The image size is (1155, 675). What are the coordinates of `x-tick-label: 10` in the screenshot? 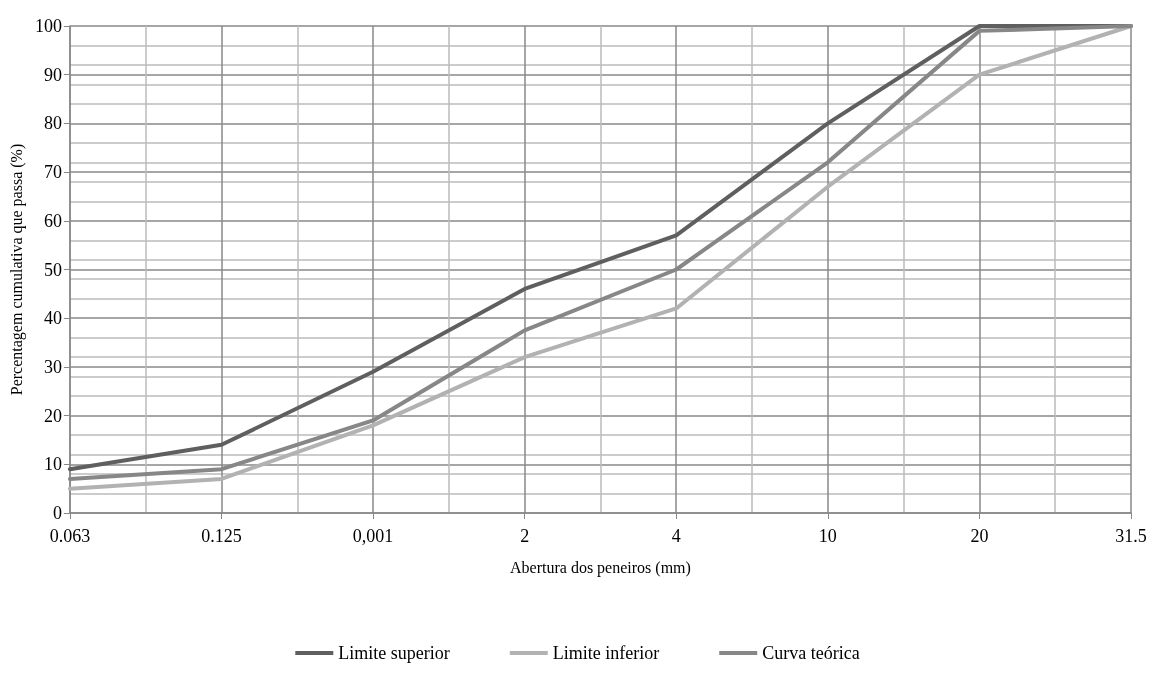 It's located at (827, 536).